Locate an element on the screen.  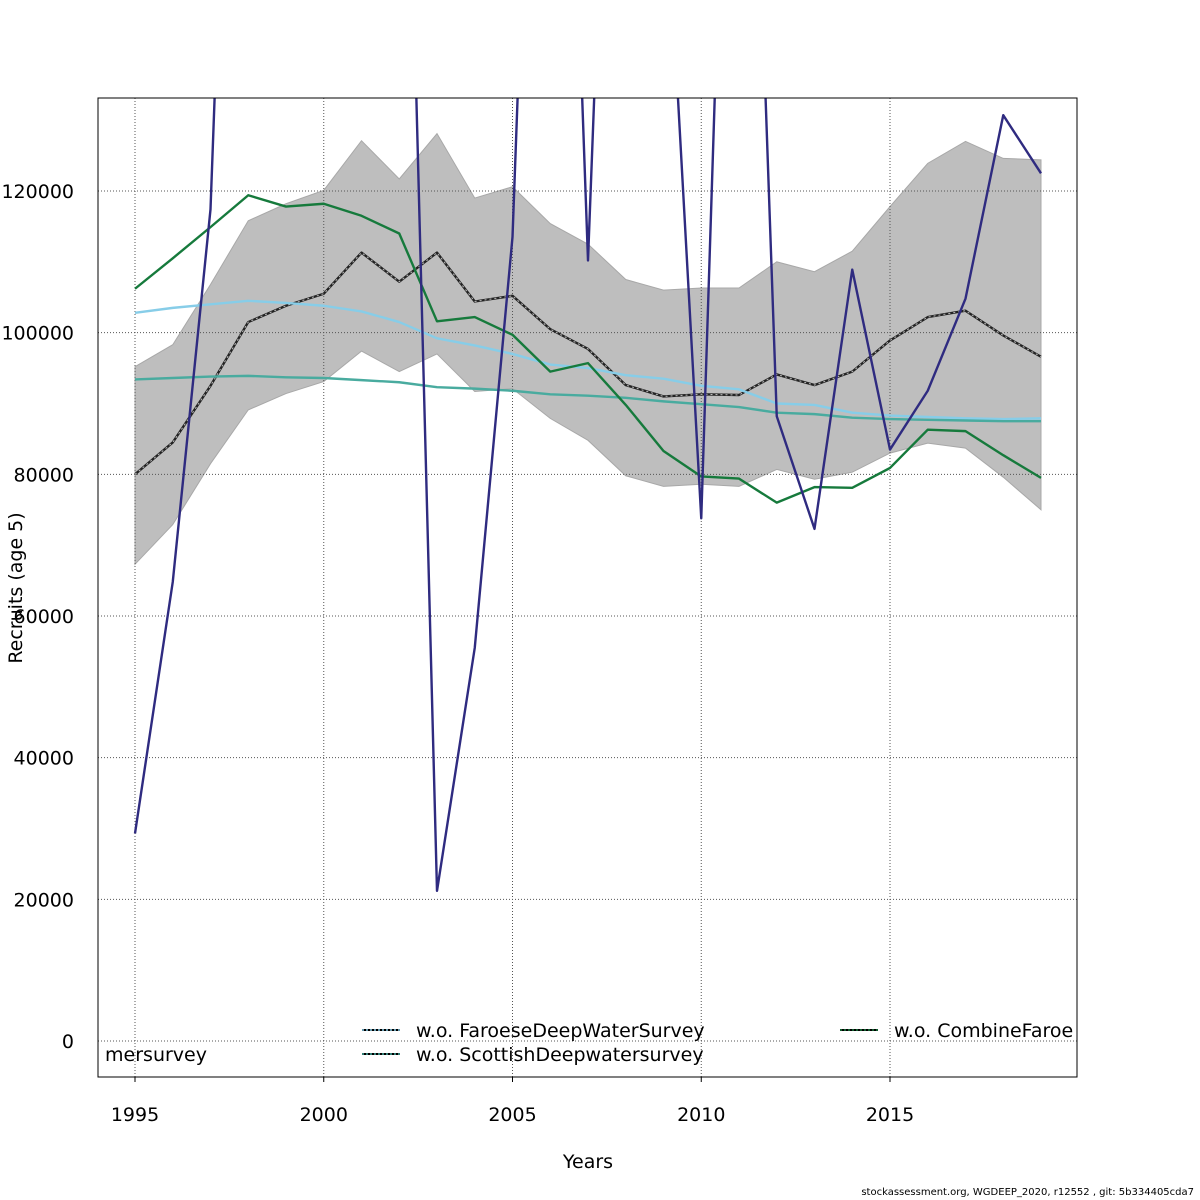
legend-label: w.o. CombineFaroe is located at coordinates (983, 1031).